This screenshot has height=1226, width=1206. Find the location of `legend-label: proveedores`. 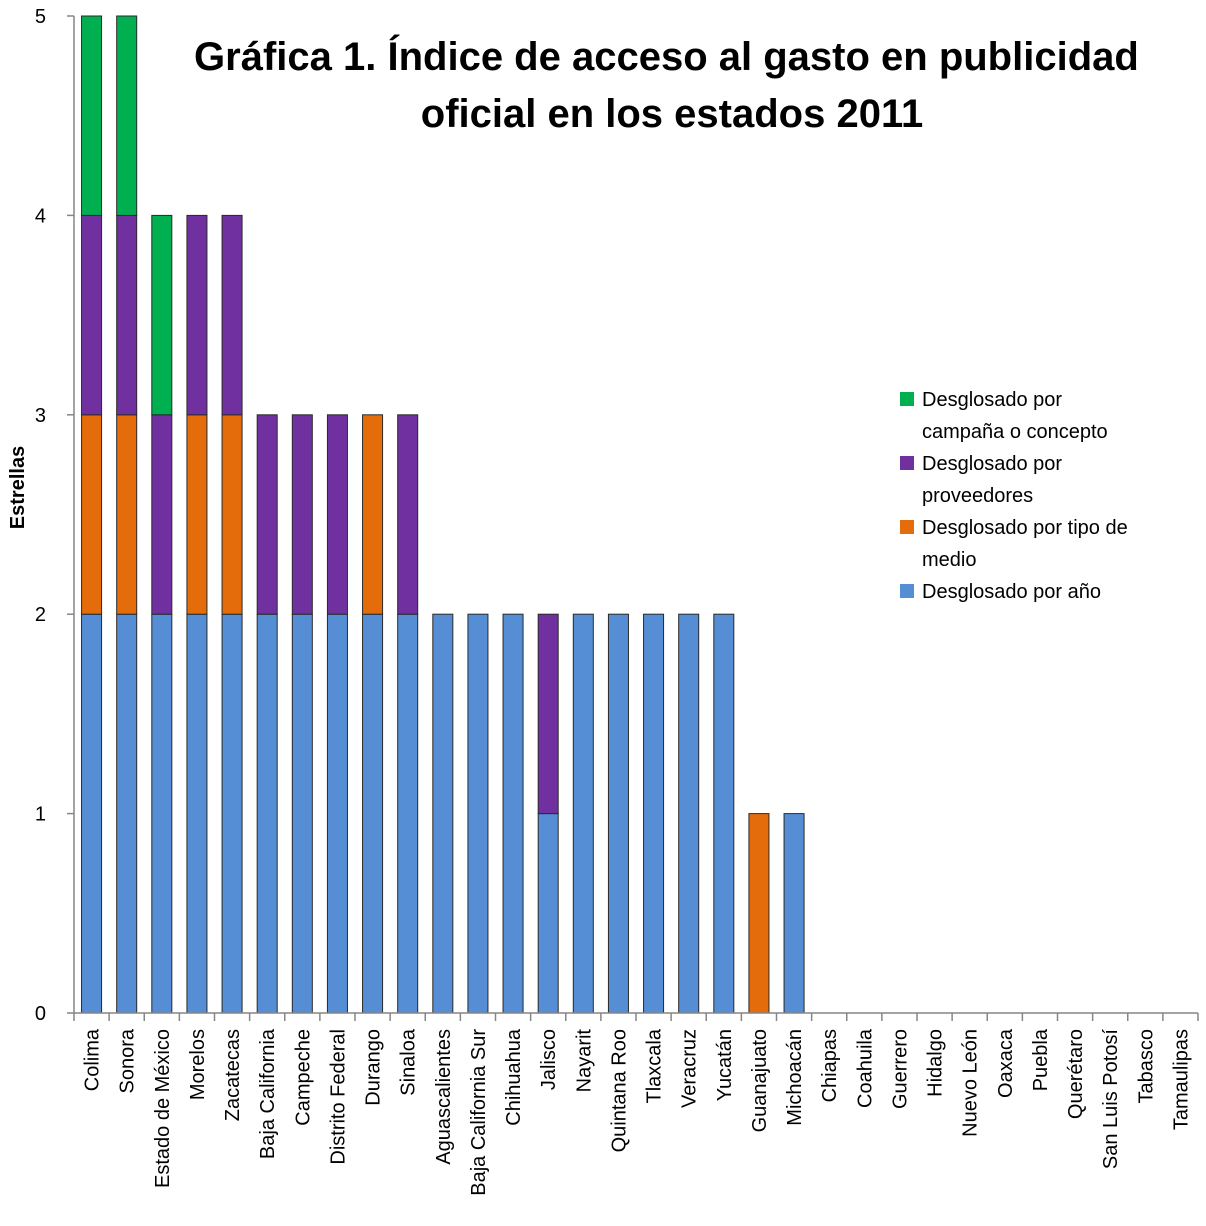

legend-label: proveedores is located at coordinates (977, 496).